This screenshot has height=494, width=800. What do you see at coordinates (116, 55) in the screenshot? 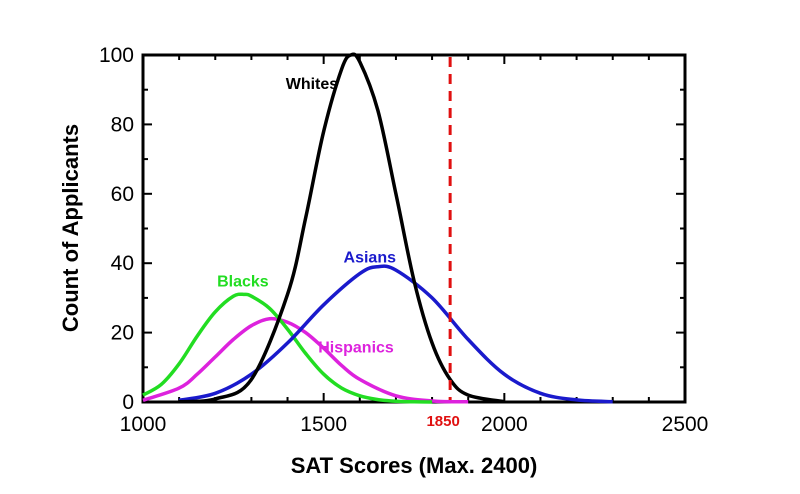
I see `y-tick-label: 100` at bounding box center [116, 55].